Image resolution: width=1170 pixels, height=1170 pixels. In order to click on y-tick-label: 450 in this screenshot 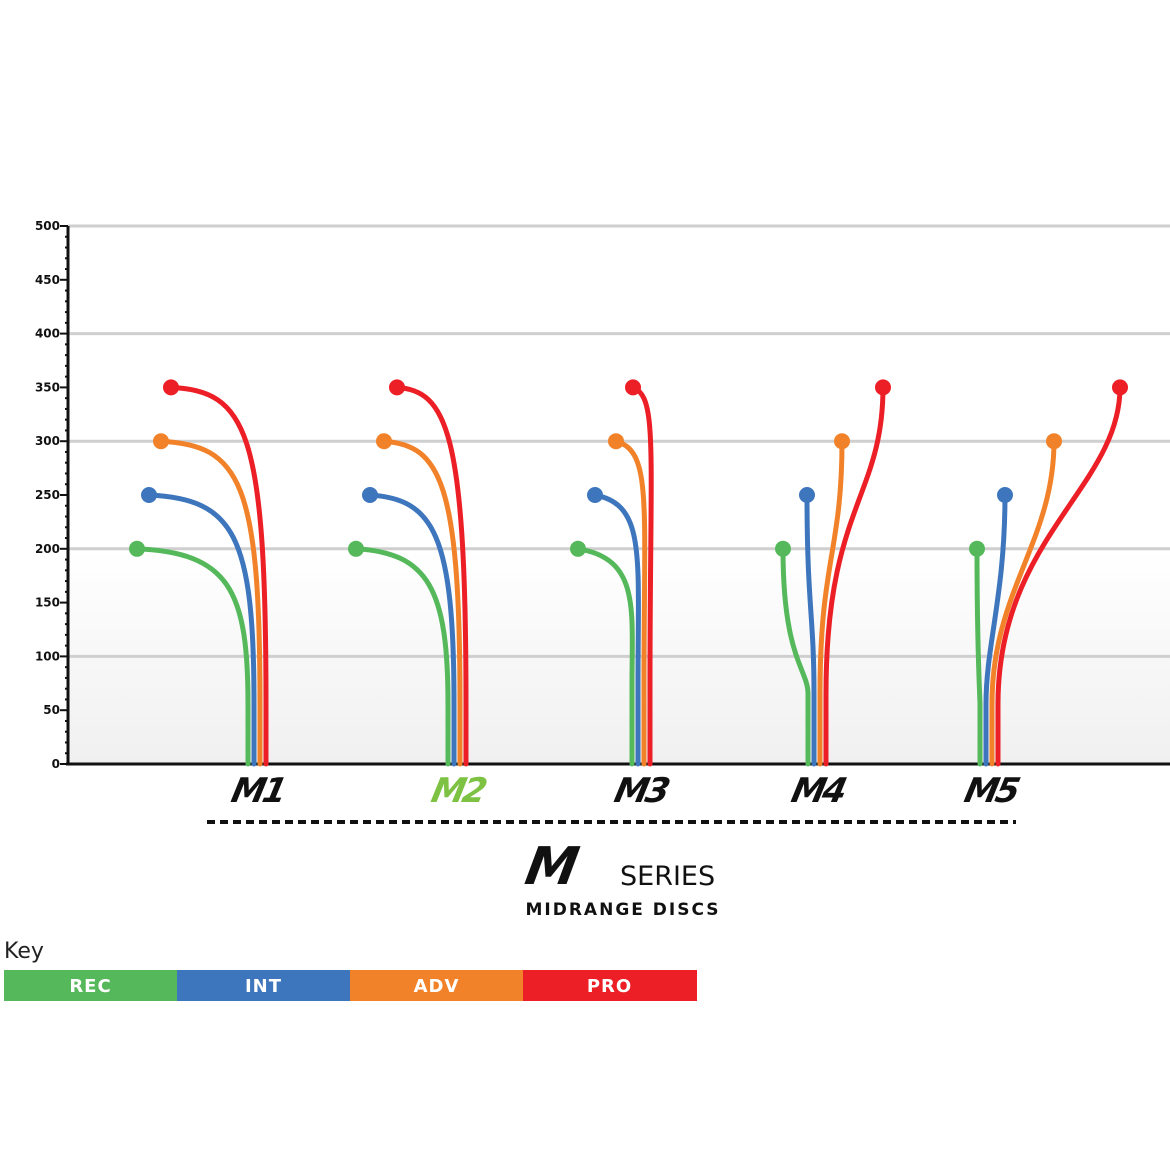, I will do `click(47, 280)`.